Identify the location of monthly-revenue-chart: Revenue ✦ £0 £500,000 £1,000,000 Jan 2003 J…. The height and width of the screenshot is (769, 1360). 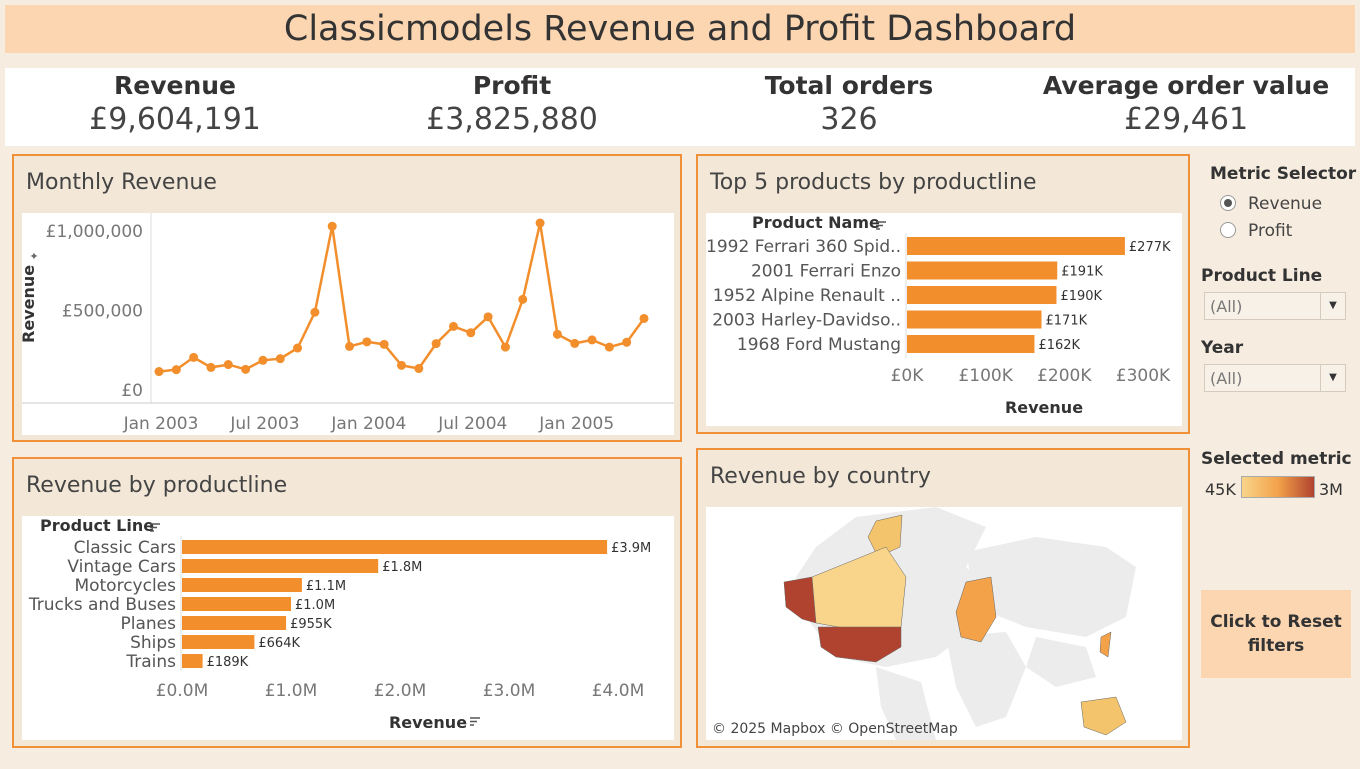
(346, 324).